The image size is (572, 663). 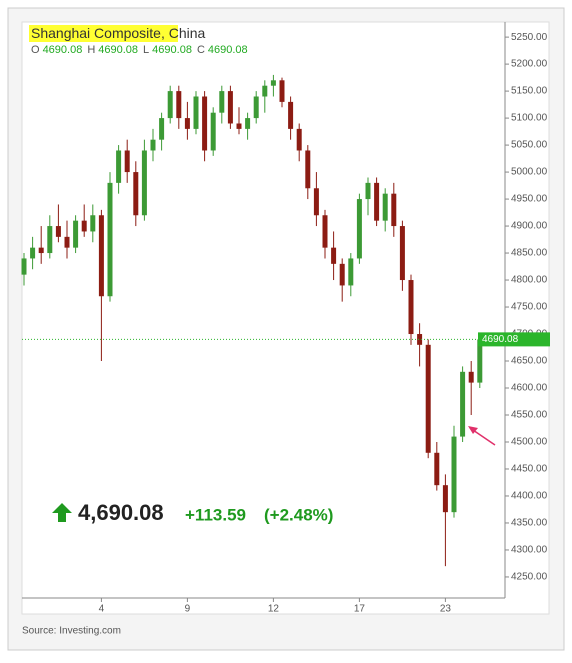 What do you see at coordinates (139, 50) in the screenshot?
I see `ohlc-line: O 4690.08 H 4690.08 L 4690.08 C 4690.08` at bounding box center [139, 50].